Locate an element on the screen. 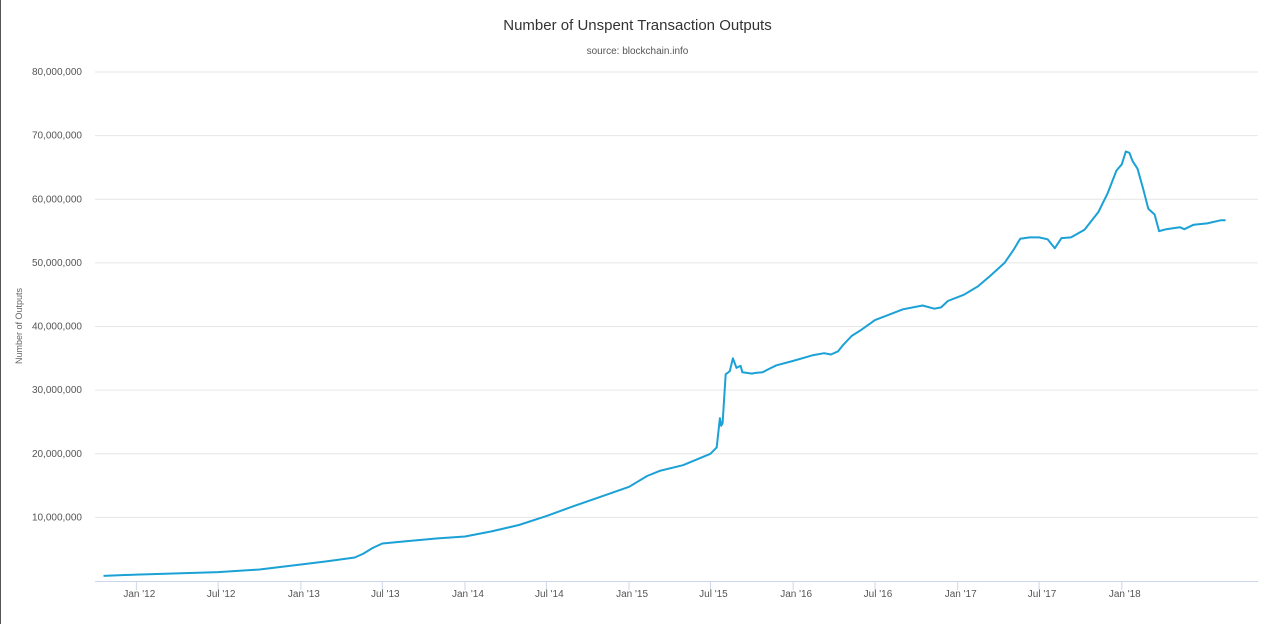  chart-title: Number of Unspent Transaction Outputs is located at coordinates (637, 25).